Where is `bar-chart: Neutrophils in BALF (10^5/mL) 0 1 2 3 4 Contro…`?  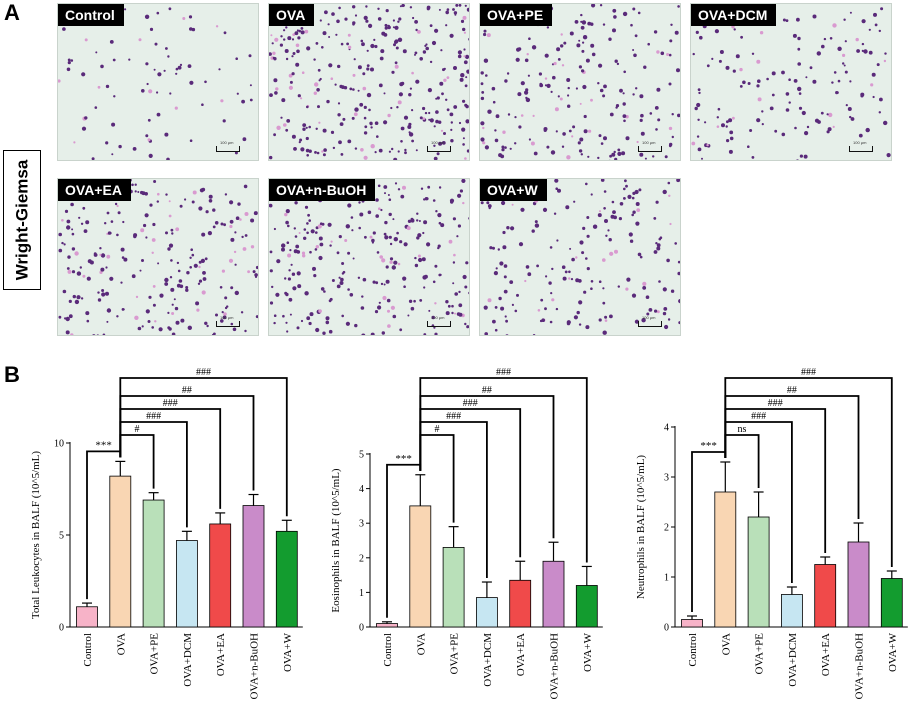
bar-chart: Neutrophils in BALF (10^5/mL) 0 1 2 3 4 Contro… is located at coordinates (771, 533).